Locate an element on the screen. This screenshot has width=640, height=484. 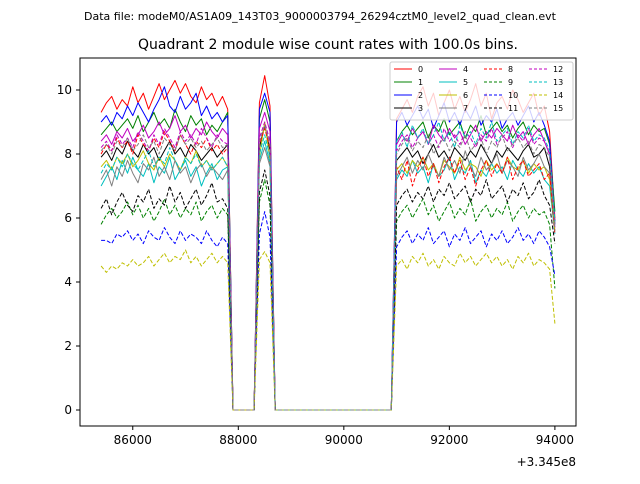
x-tick-label: 94000 is located at coordinates (555, 440).